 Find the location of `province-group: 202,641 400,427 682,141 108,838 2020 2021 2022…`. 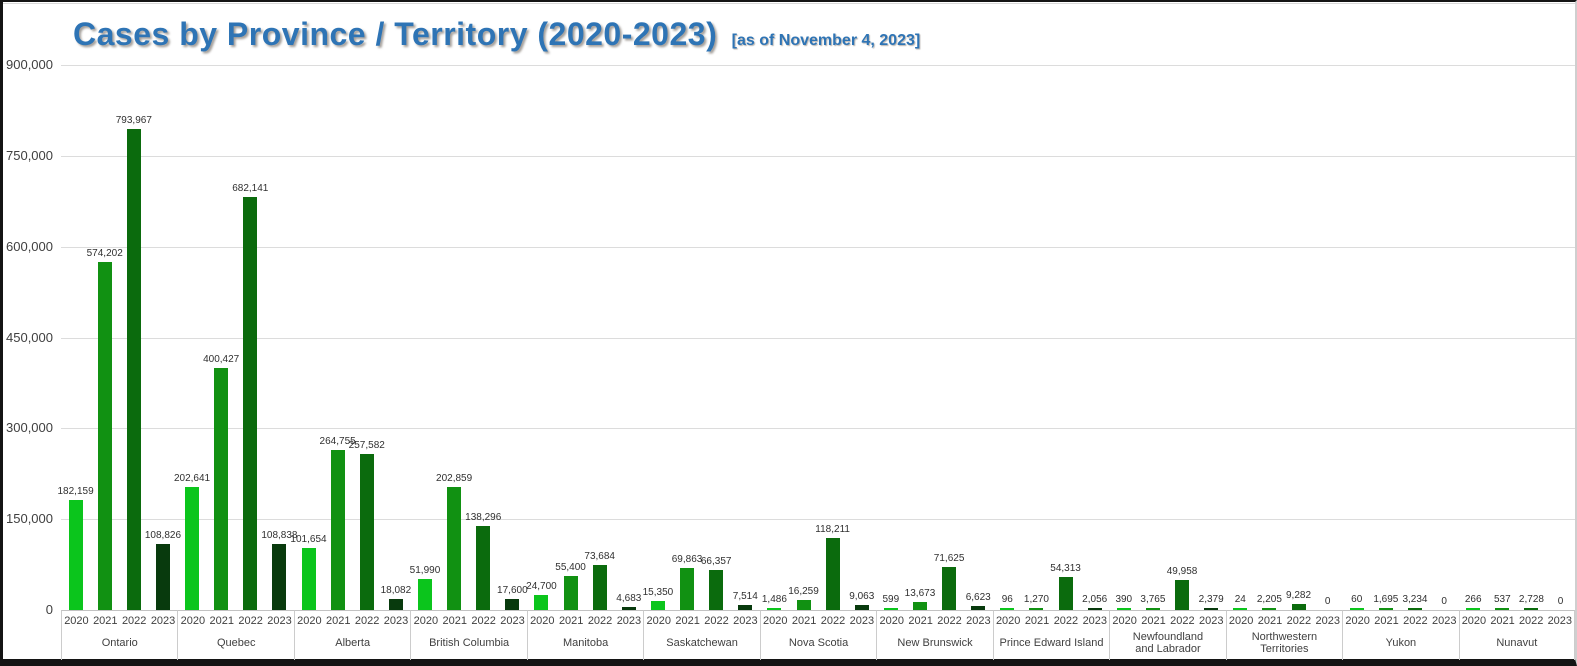

province-group: 202,641 400,427 682,141 108,838 2020 2021 2022… is located at coordinates (235, 362).